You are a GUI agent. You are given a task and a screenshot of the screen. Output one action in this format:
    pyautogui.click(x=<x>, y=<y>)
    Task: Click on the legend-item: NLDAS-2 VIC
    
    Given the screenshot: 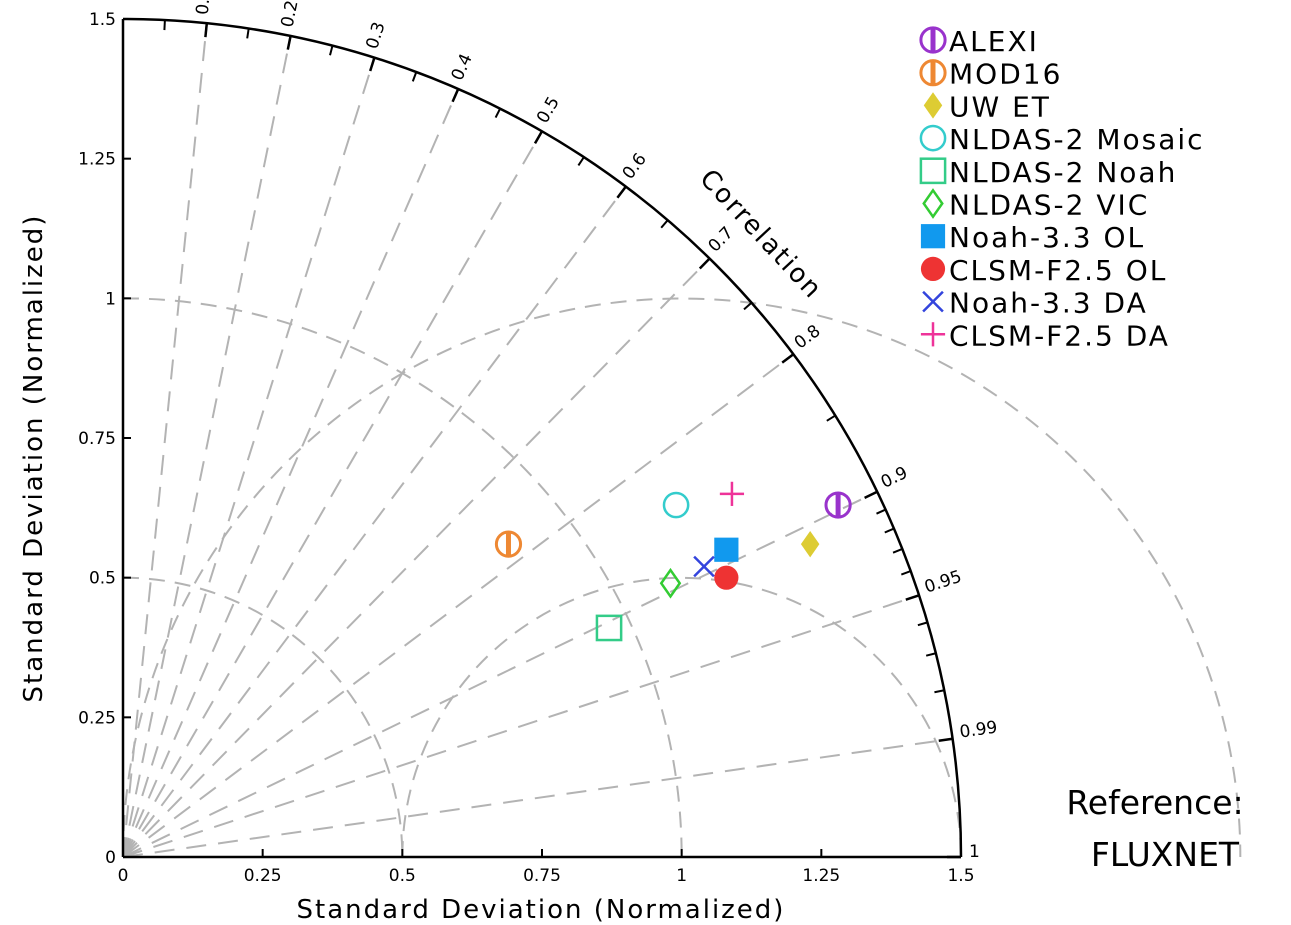 What is the action you would take?
    pyautogui.click(x=1035, y=205)
    